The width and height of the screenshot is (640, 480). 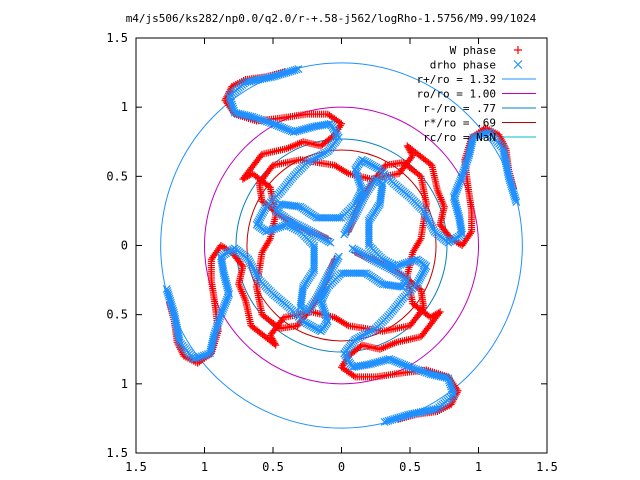 What do you see at coordinates (456, 94) in the screenshot?
I see `legend-label: ro/ro = 1.00` at bounding box center [456, 94].